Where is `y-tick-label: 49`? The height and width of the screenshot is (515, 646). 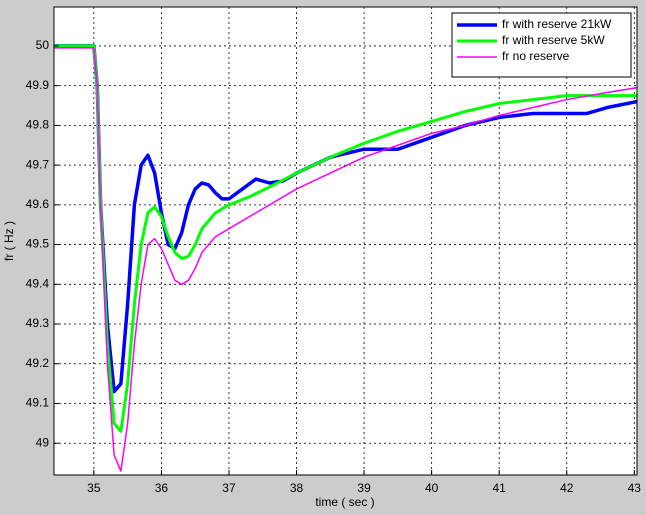 y-tick-label: 49 is located at coordinates (43, 442).